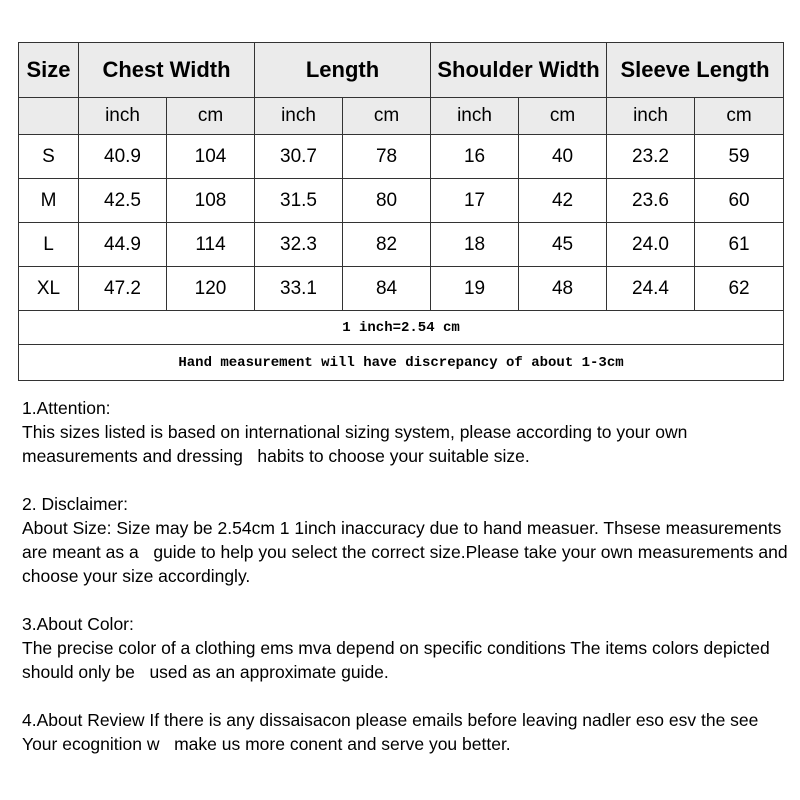 This screenshot has height=800, width=800. I want to click on section-title: 1.Attention:, so click(66, 408).